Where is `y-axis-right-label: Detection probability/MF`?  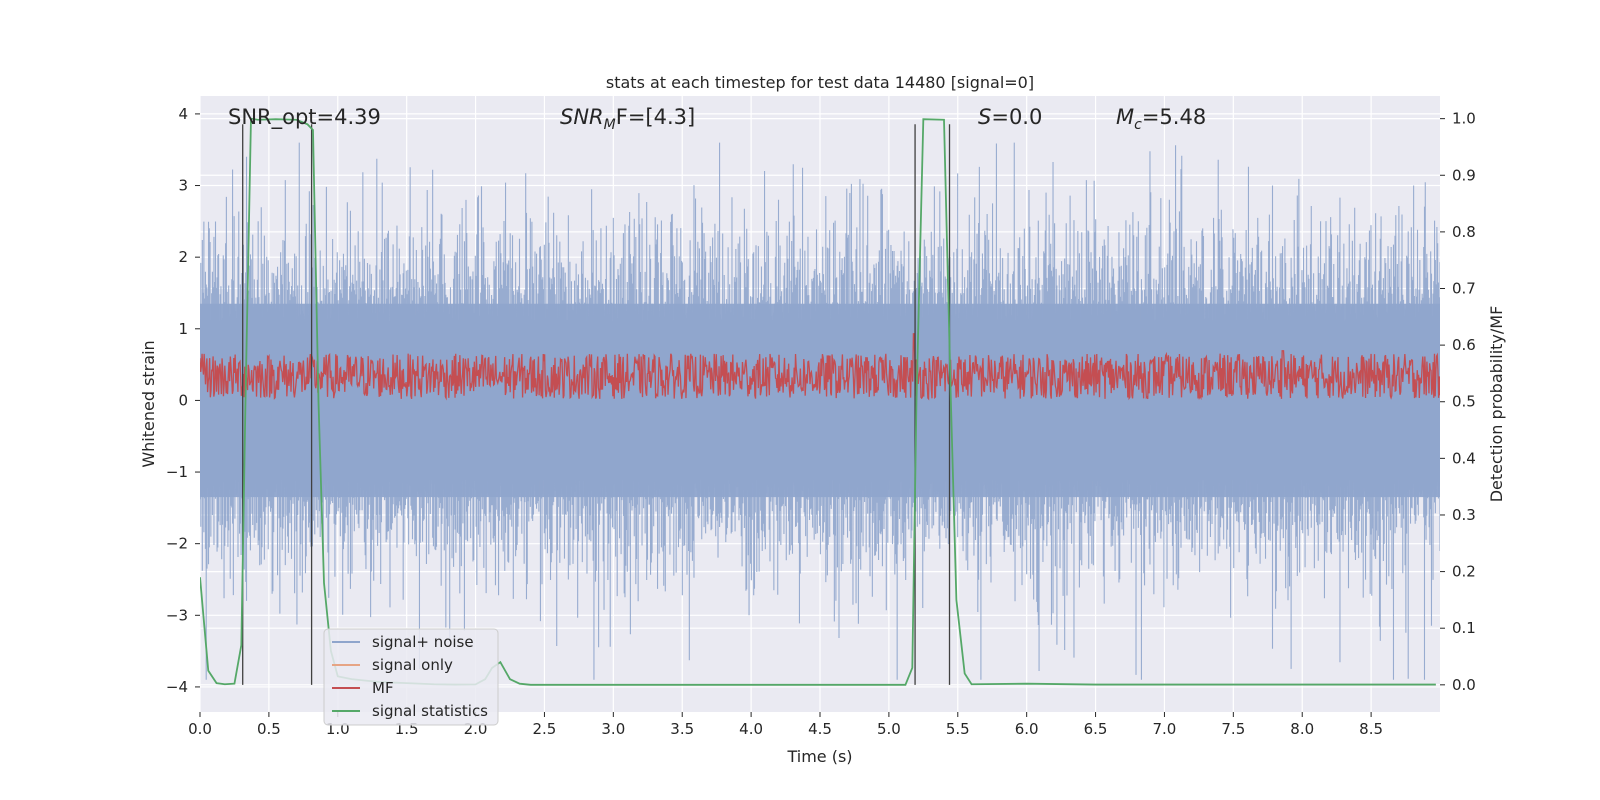
y-axis-right-label: Detection probability/MF is located at coordinates (1496, 404).